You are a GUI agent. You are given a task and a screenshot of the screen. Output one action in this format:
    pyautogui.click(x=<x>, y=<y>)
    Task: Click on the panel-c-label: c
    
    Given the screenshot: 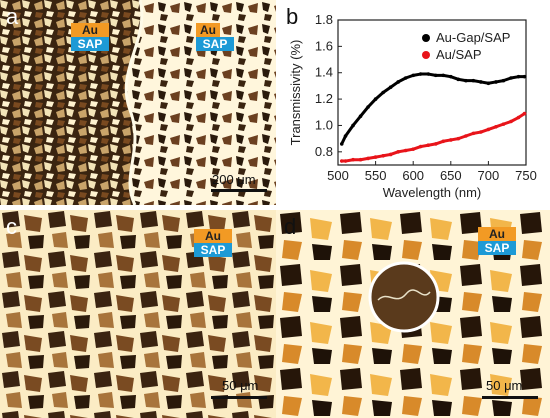 What is the action you would take?
    pyautogui.click(x=11, y=226)
    